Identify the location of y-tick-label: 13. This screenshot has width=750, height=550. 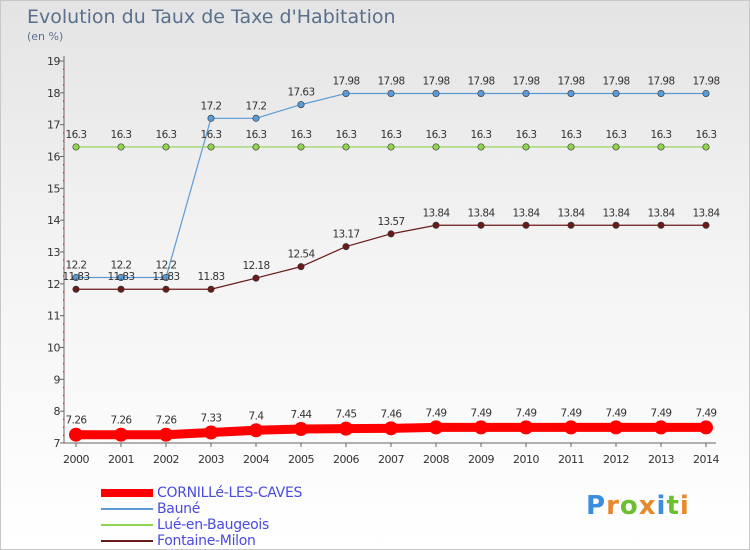
(53, 252).